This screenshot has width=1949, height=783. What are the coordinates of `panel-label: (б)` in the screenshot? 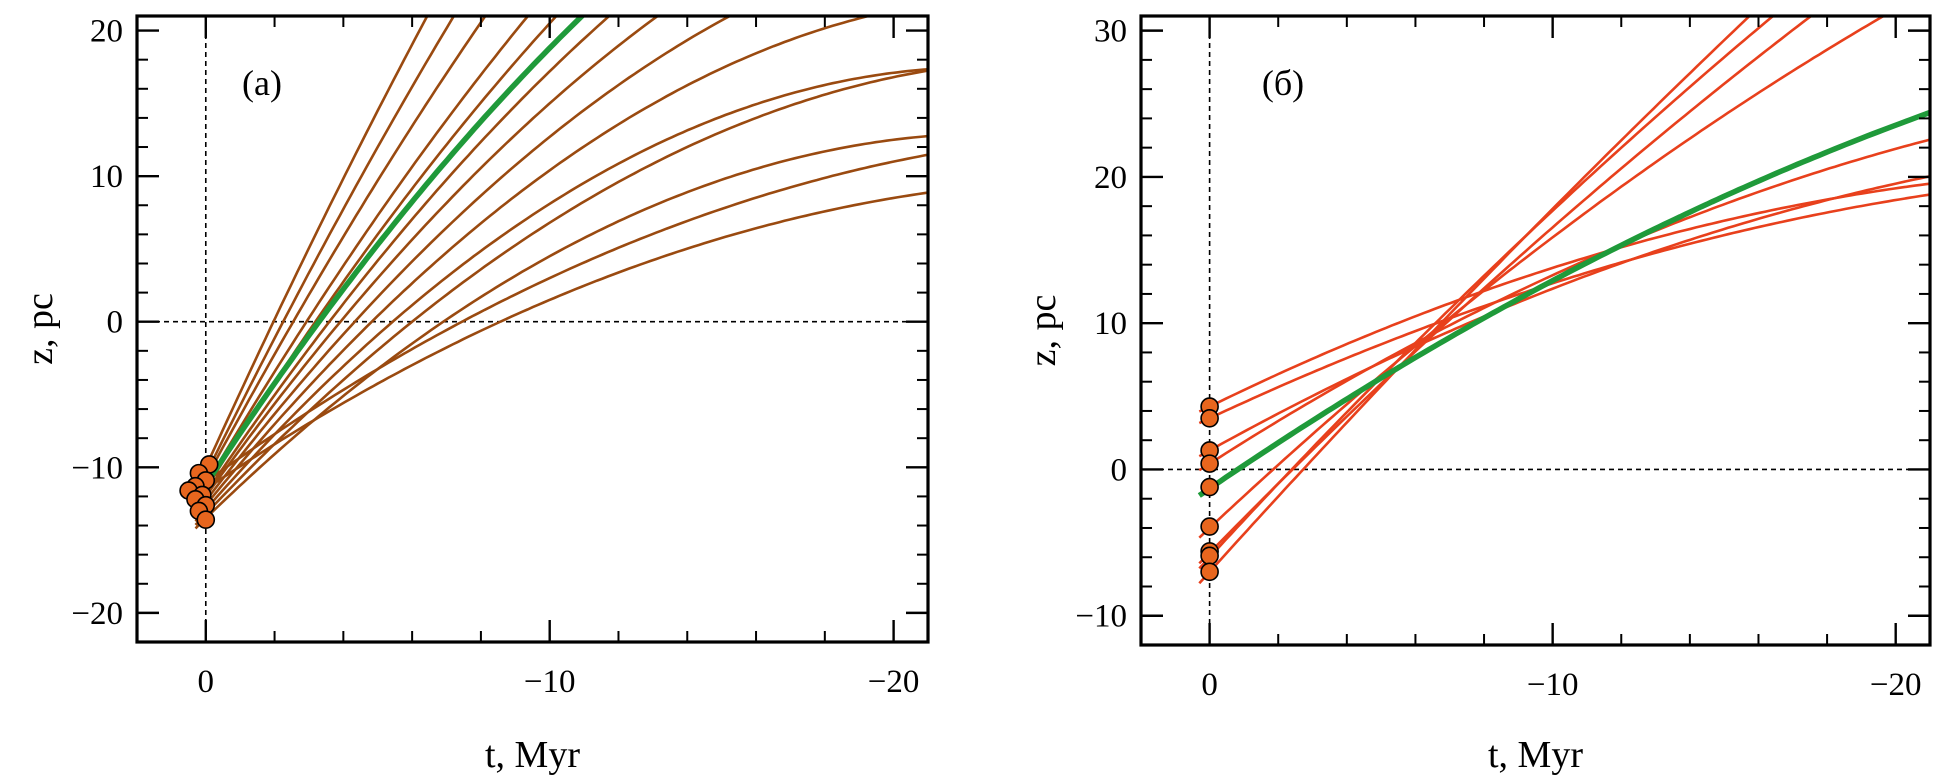 It's located at (1283, 83).